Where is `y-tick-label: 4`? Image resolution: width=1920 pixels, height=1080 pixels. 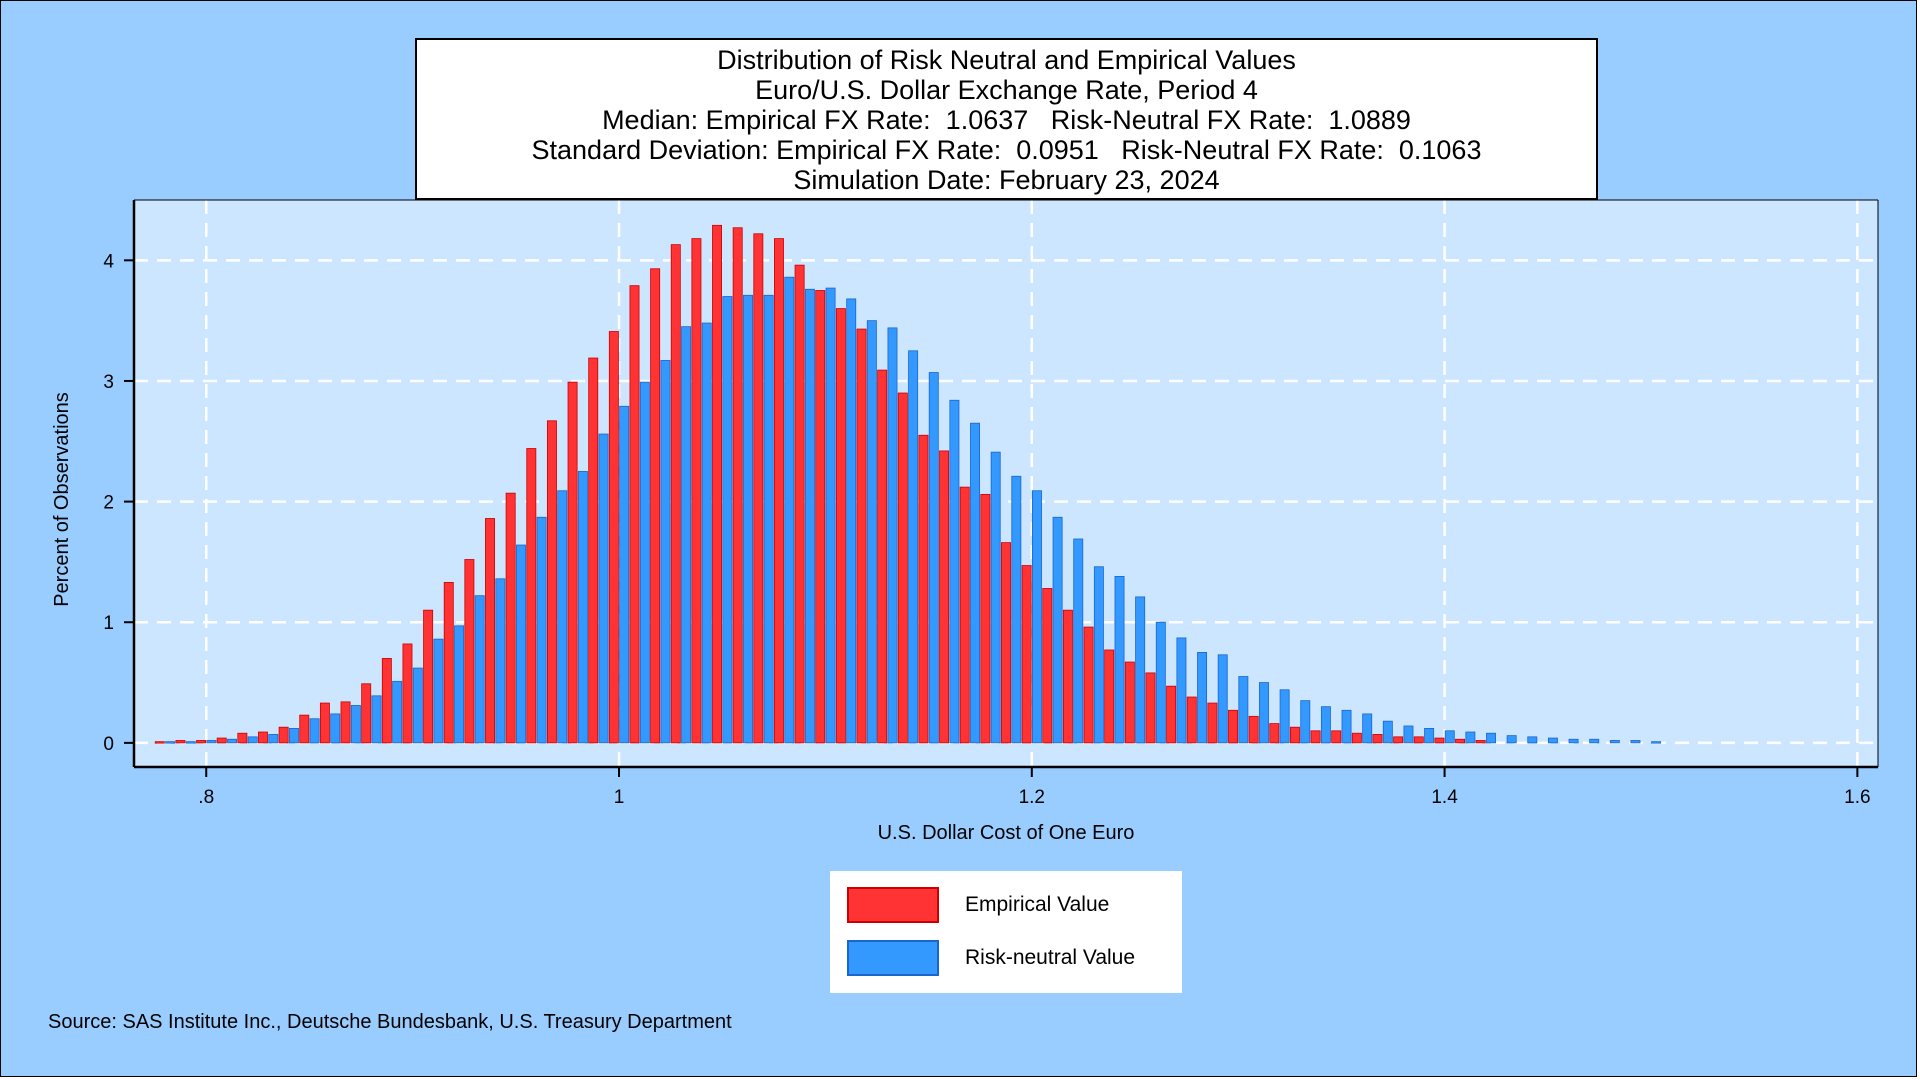 y-tick-label: 4 is located at coordinates (108, 261).